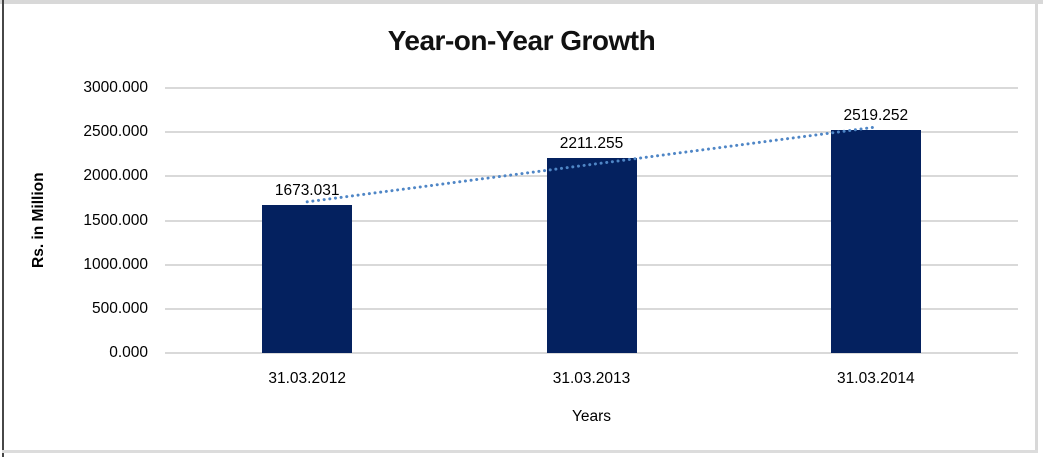  Describe the element at coordinates (876, 116) in the screenshot. I see `bar-value-label: 2519.252` at that location.